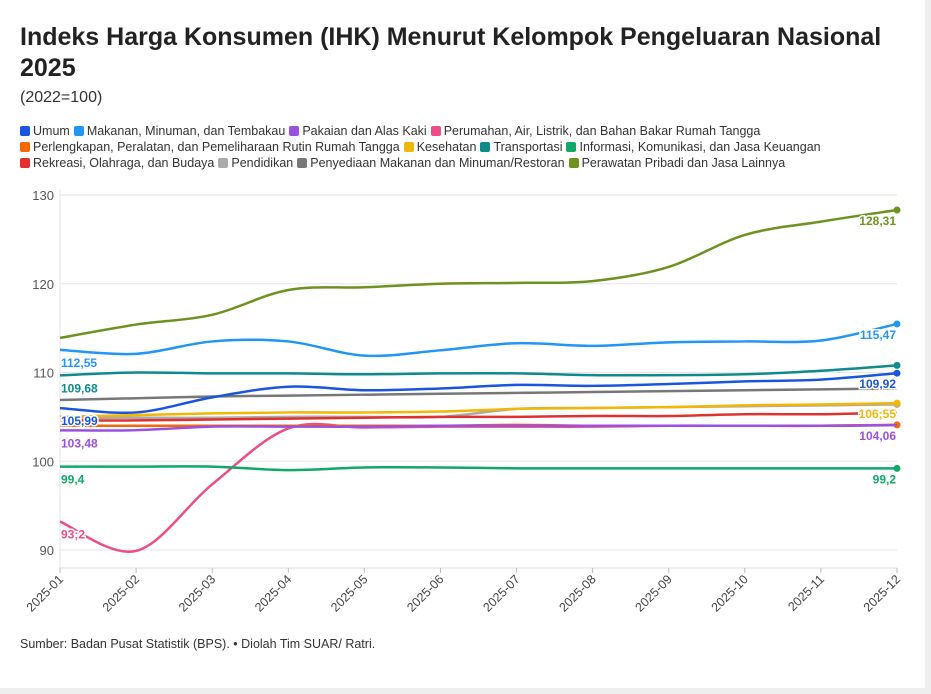  Describe the element at coordinates (877, 221) in the screenshot. I see `data-label: 128,31` at that location.